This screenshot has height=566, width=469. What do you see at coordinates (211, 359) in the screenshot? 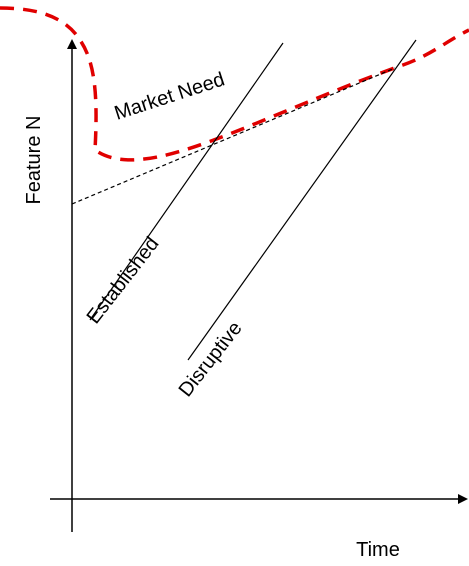
I see `disruptive-label: Disruptive` at bounding box center [211, 359].